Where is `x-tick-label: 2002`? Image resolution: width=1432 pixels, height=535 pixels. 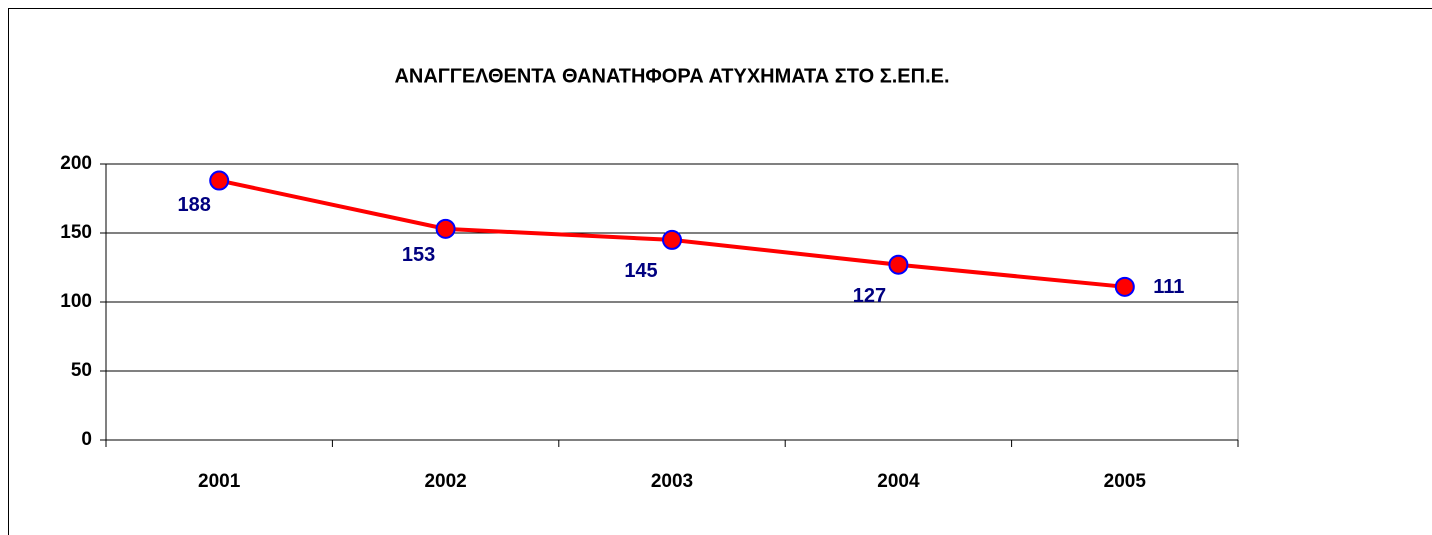 x-tick-label: 2002 is located at coordinates (445, 481).